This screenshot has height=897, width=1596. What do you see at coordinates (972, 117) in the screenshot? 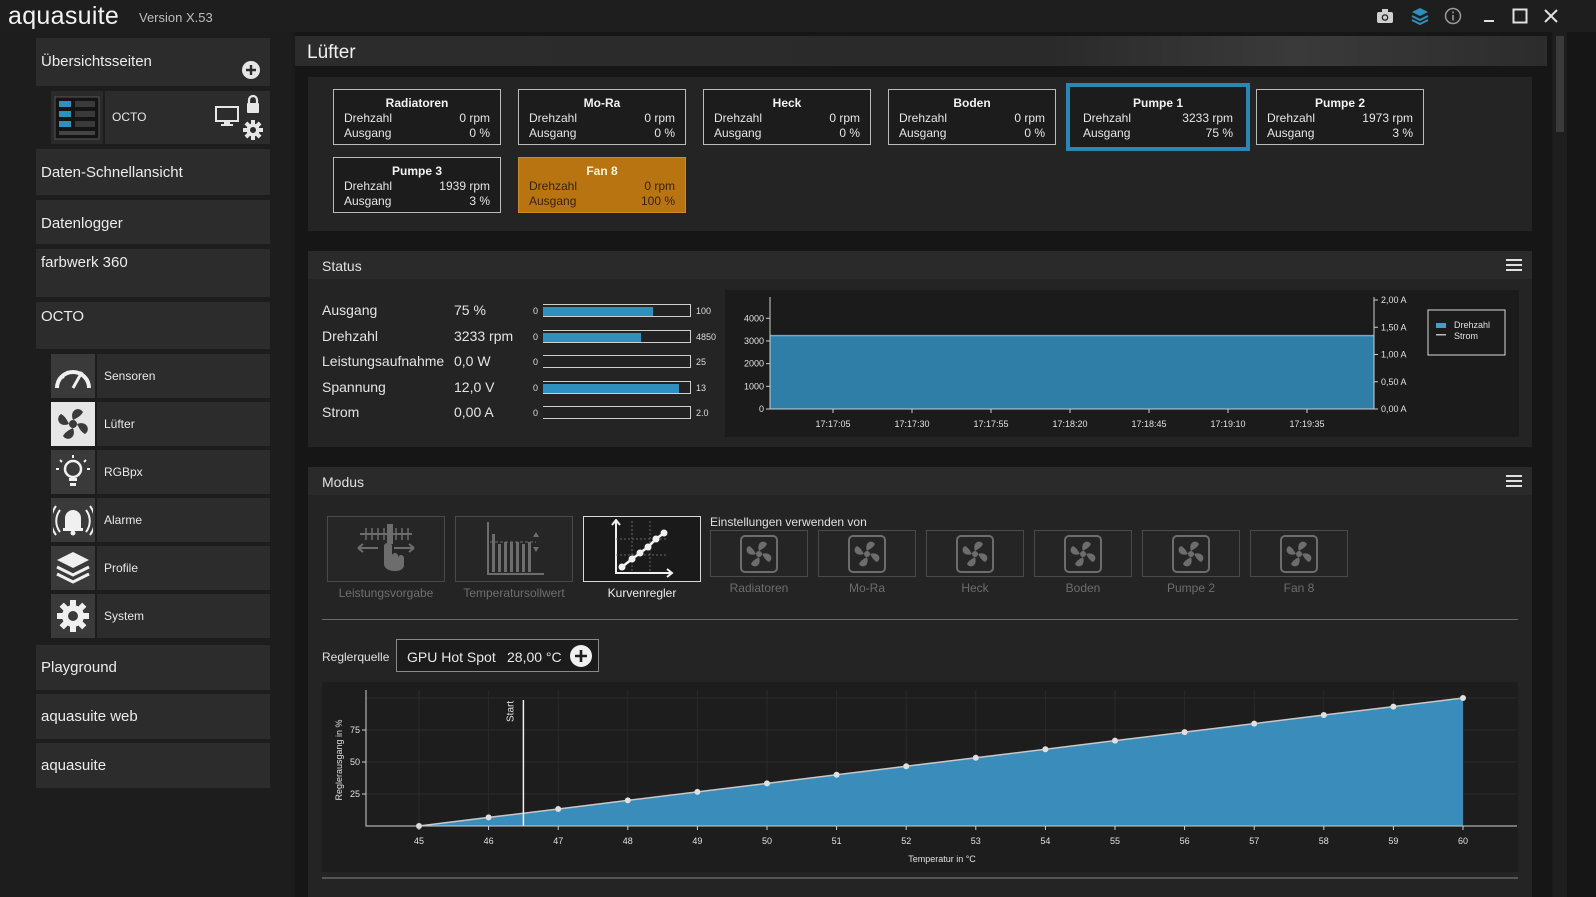
I see `fan-tile: Boden Drehzahl 0 rpm Ausgang 0 %` at bounding box center [972, 117].